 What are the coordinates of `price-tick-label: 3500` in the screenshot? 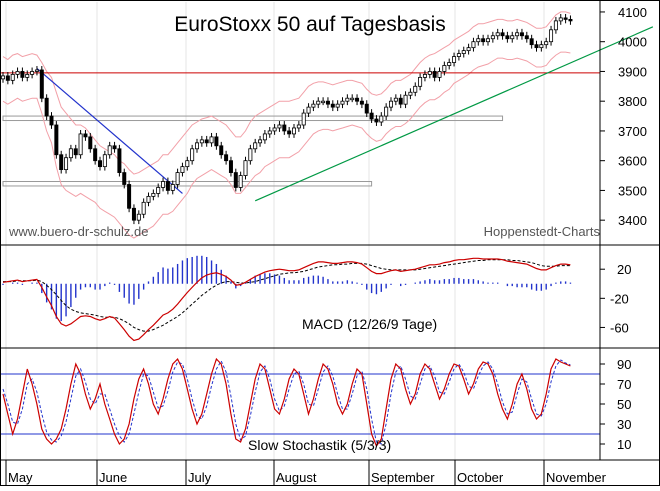 It's located at (632, 190).